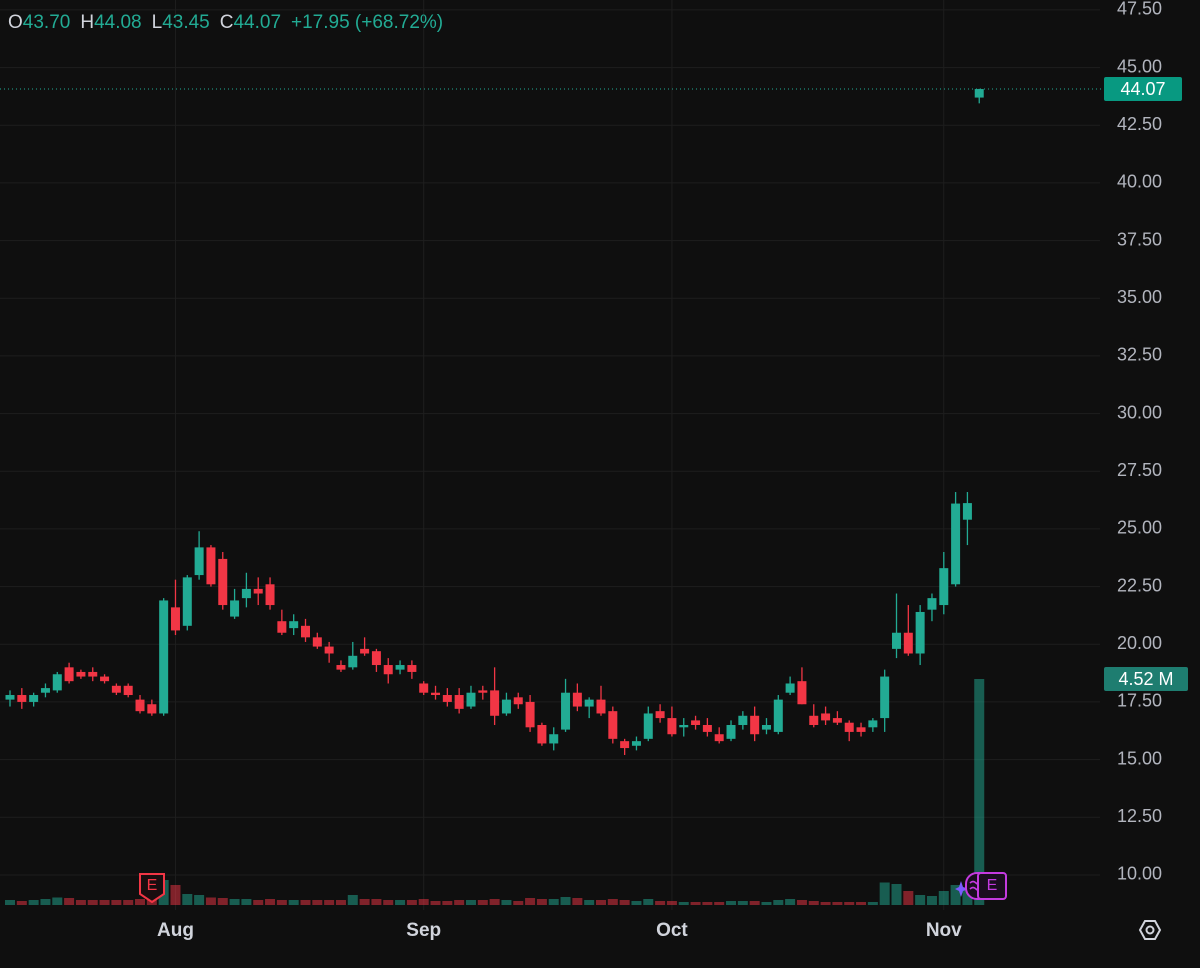 This screenshot has height=968, width=1200. I want to click on x-tick-label: Oct, so click(672, 930).